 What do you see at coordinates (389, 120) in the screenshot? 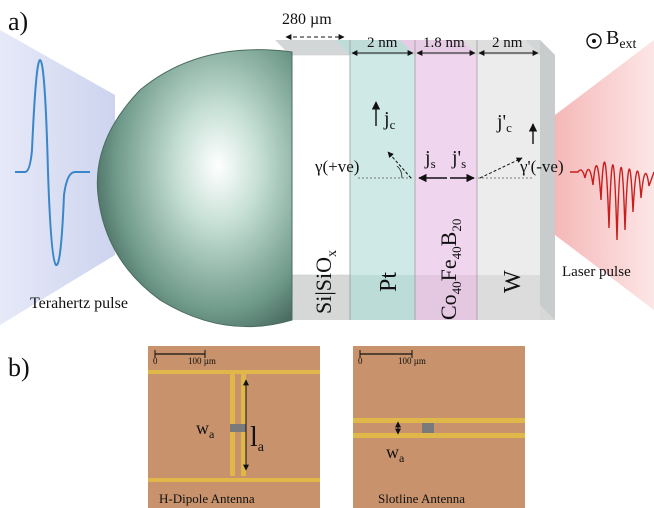
I see `jc-label: jc` at bounding box center [389, 120].